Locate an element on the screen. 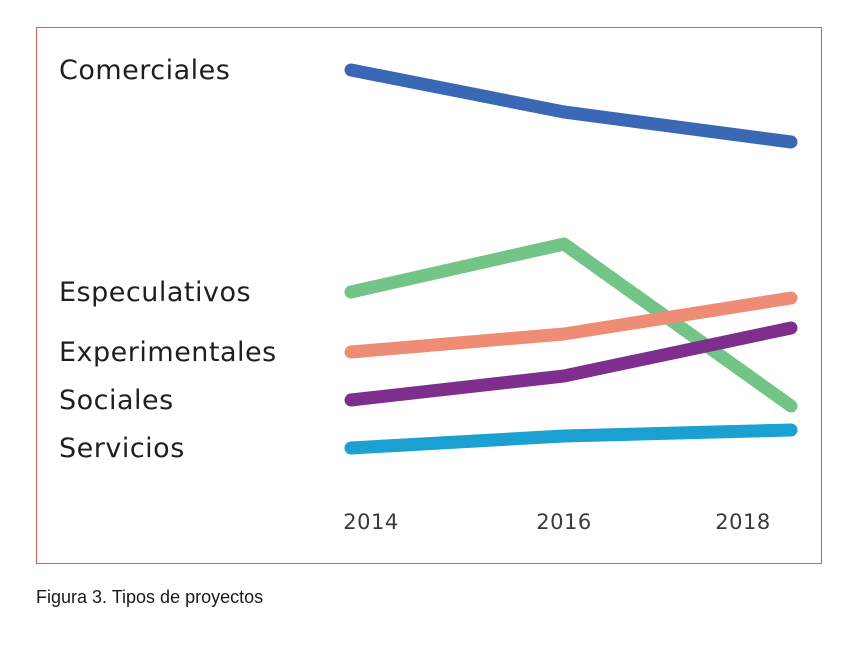 The width and height of the screenshot is (868, 648). series-label-sociales: Sociales is located at coordinates (116, 400).